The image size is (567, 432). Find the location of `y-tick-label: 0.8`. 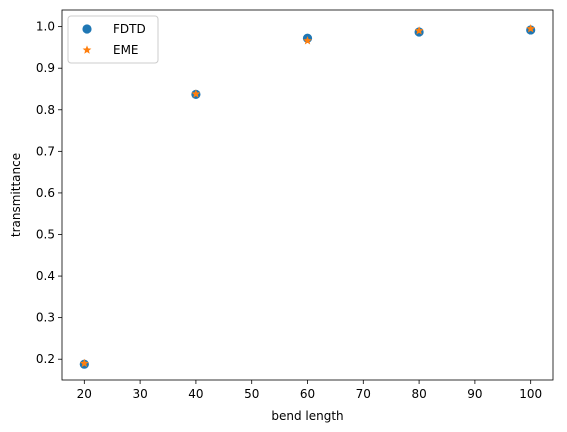

y-tick-label: 0.8 is located at coordinates (45, 110).